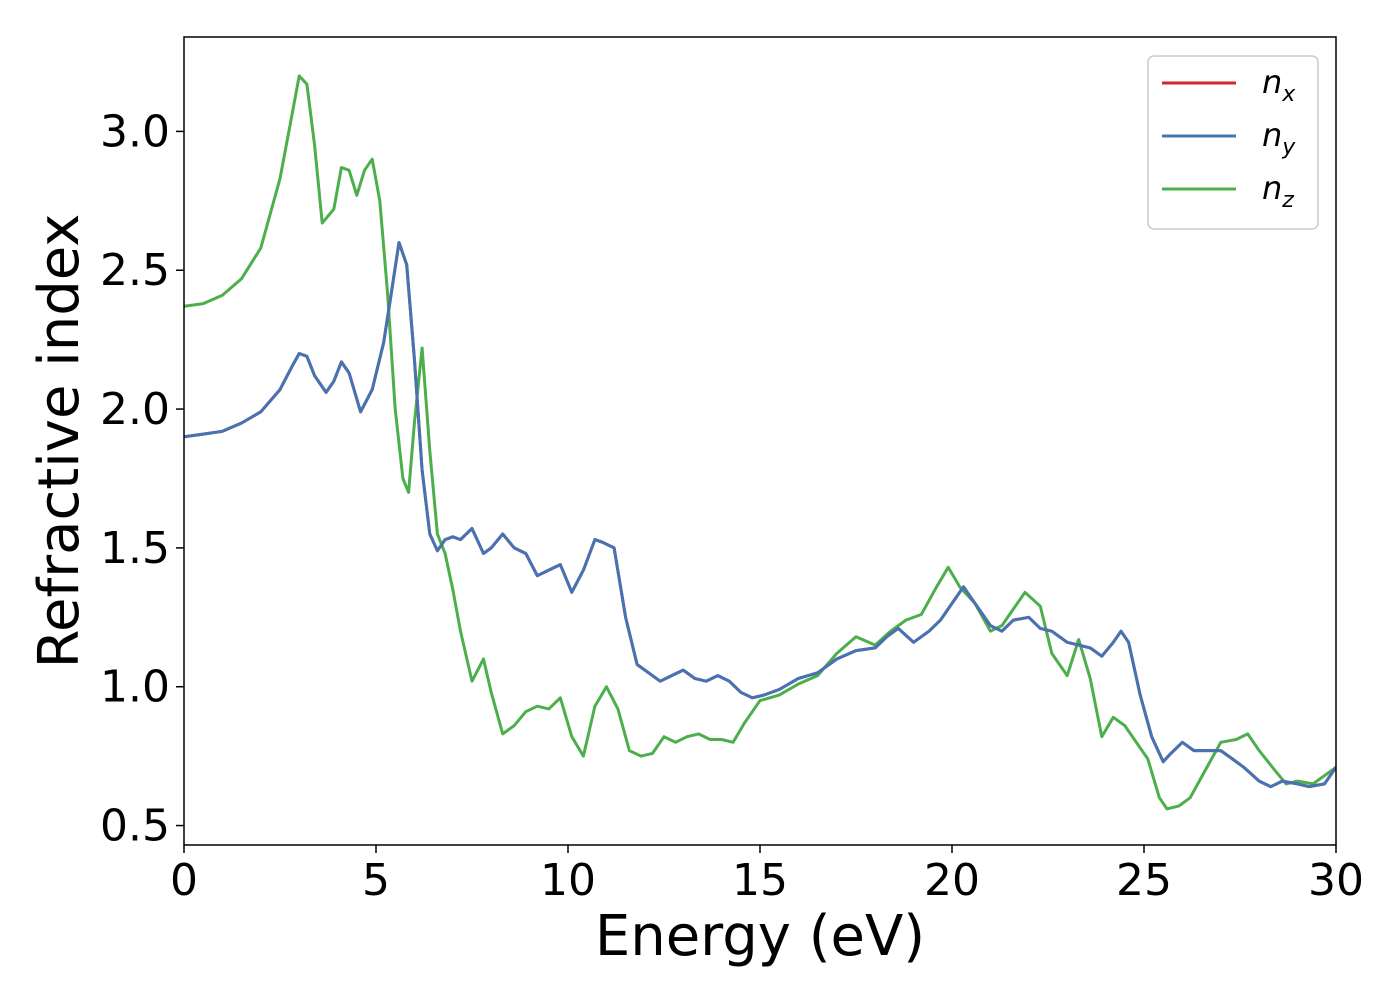  Describe the element at coordinates (1278, 191) in the screenshot. I see `legend-label-n-z: nz` at that location.